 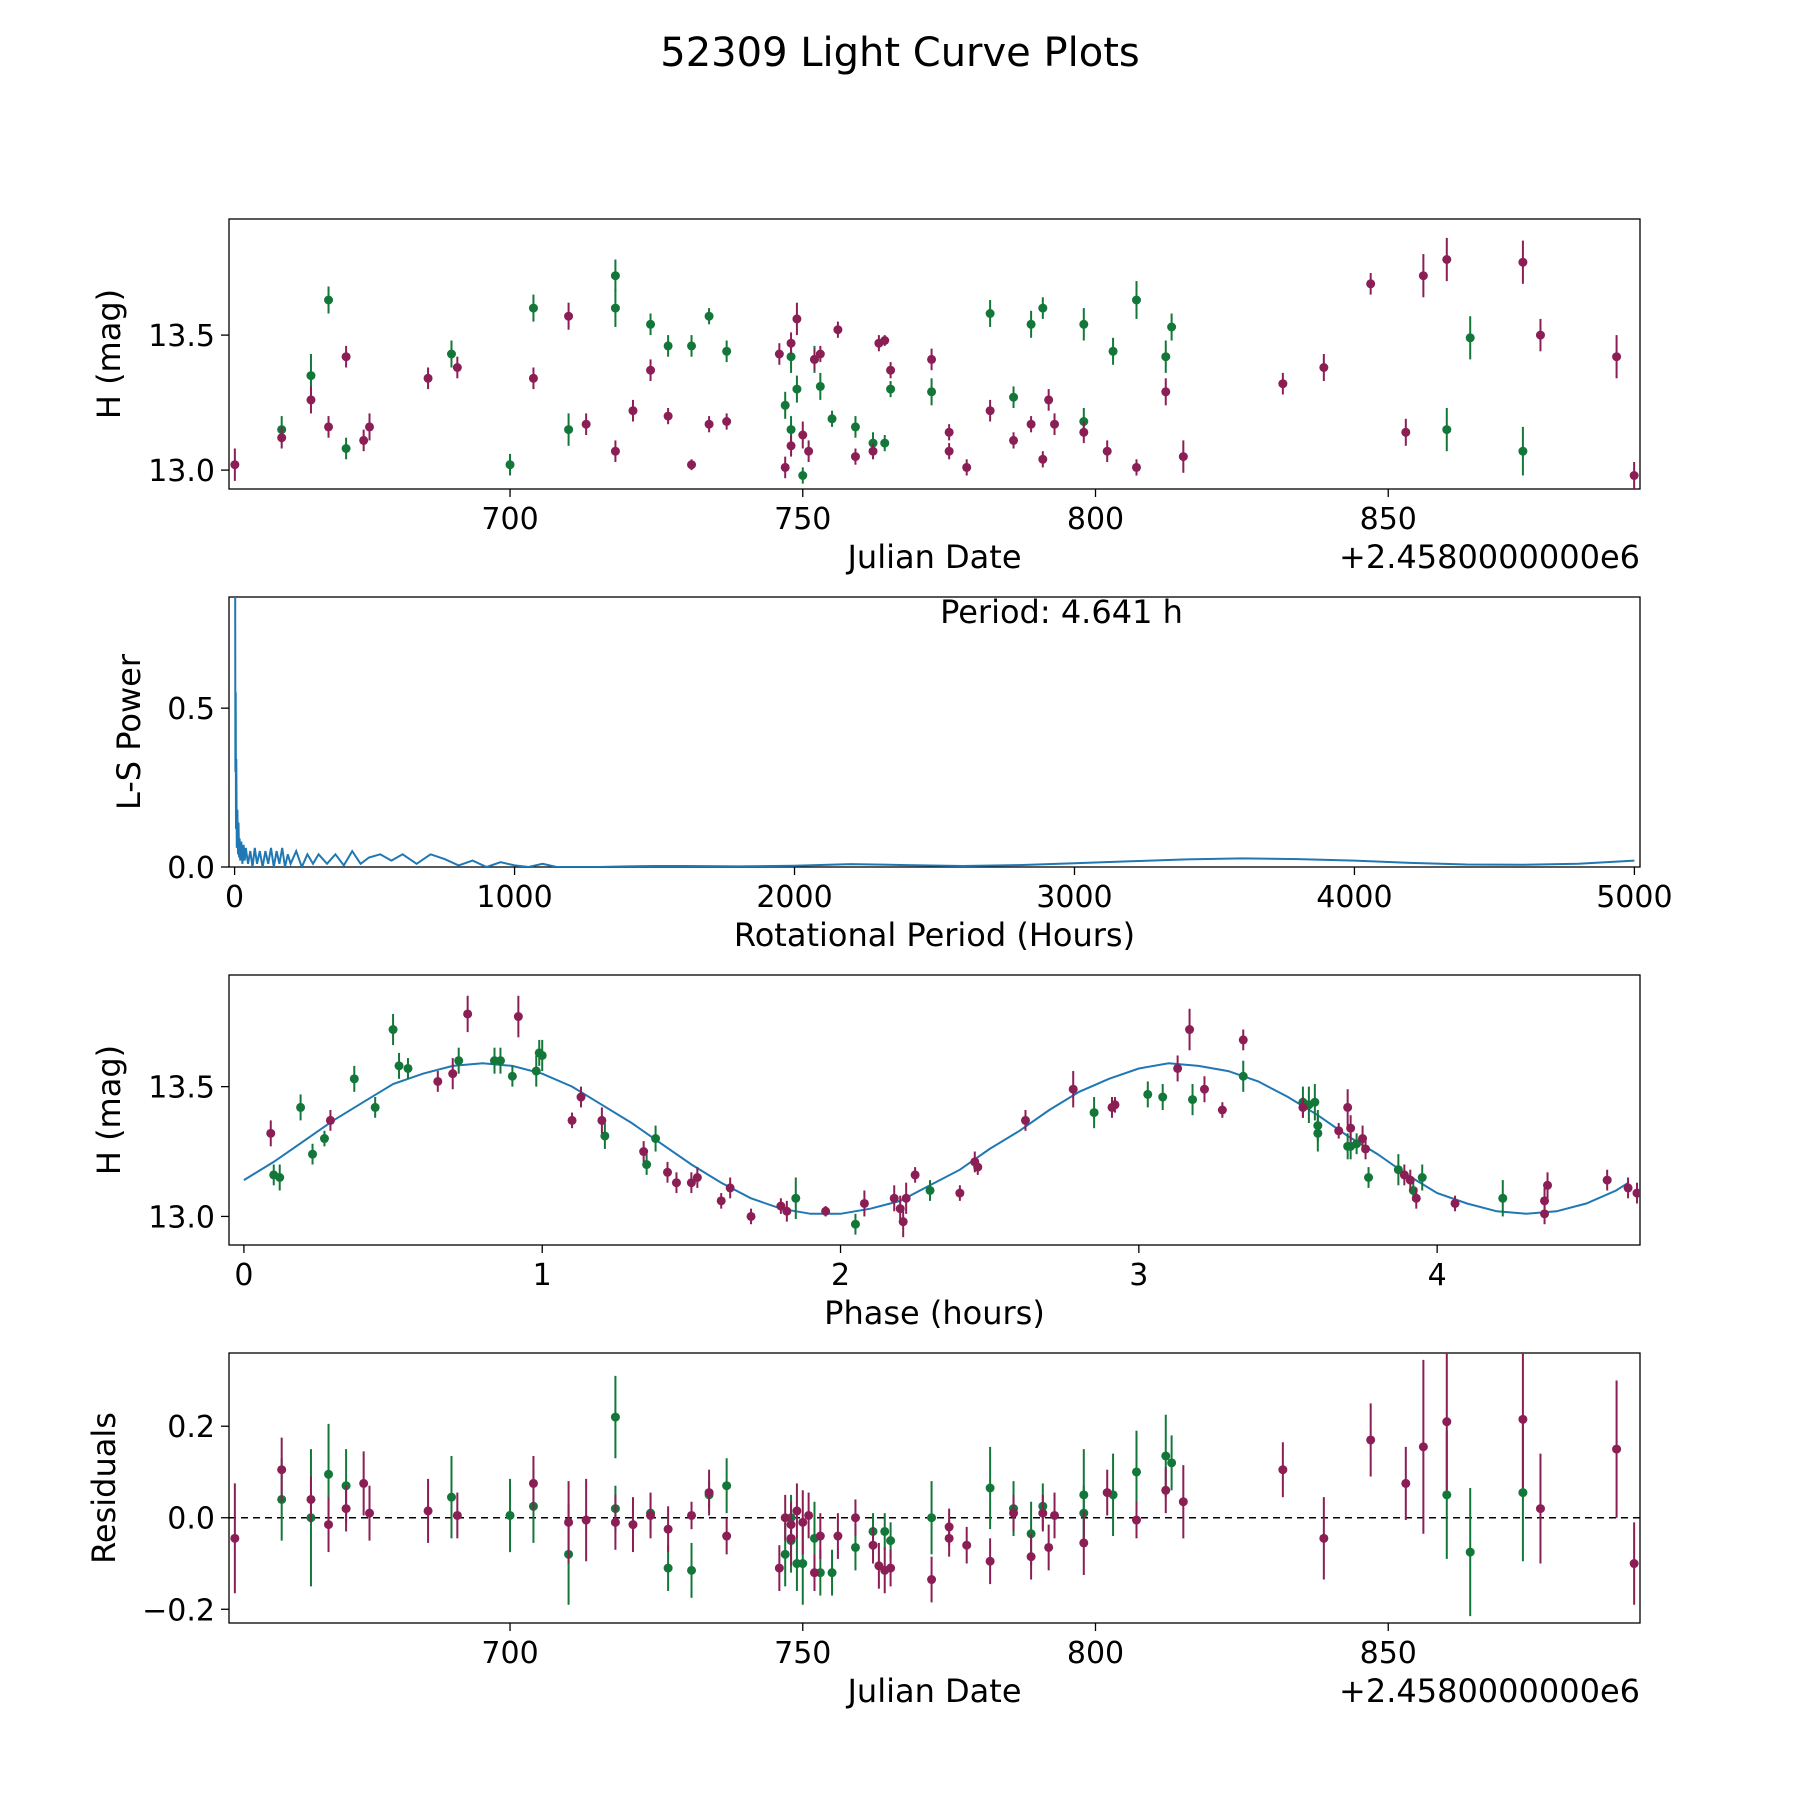 I want to click on x-axis-label: Julian Date, so click(x=933, y=1691).